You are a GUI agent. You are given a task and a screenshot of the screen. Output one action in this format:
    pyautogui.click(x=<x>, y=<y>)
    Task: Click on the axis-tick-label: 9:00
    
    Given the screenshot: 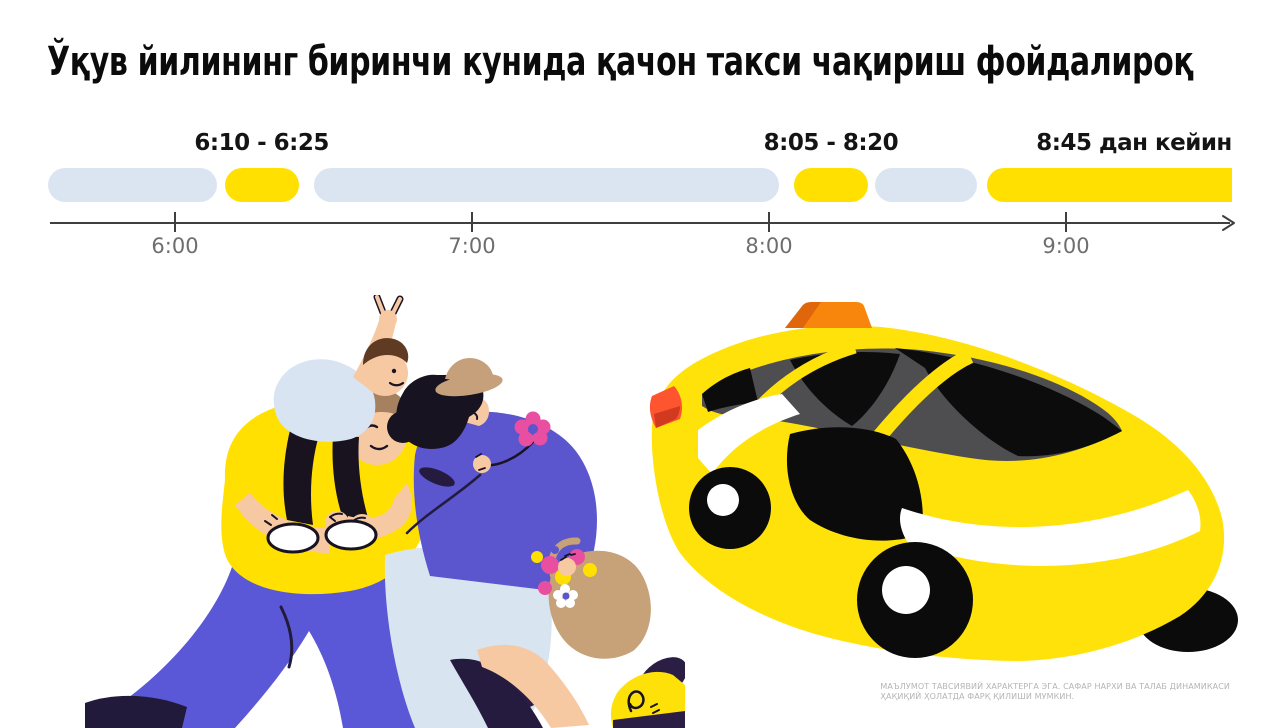 What is the action you would take?
    pyautogui.click(x=1066, y=246)
    